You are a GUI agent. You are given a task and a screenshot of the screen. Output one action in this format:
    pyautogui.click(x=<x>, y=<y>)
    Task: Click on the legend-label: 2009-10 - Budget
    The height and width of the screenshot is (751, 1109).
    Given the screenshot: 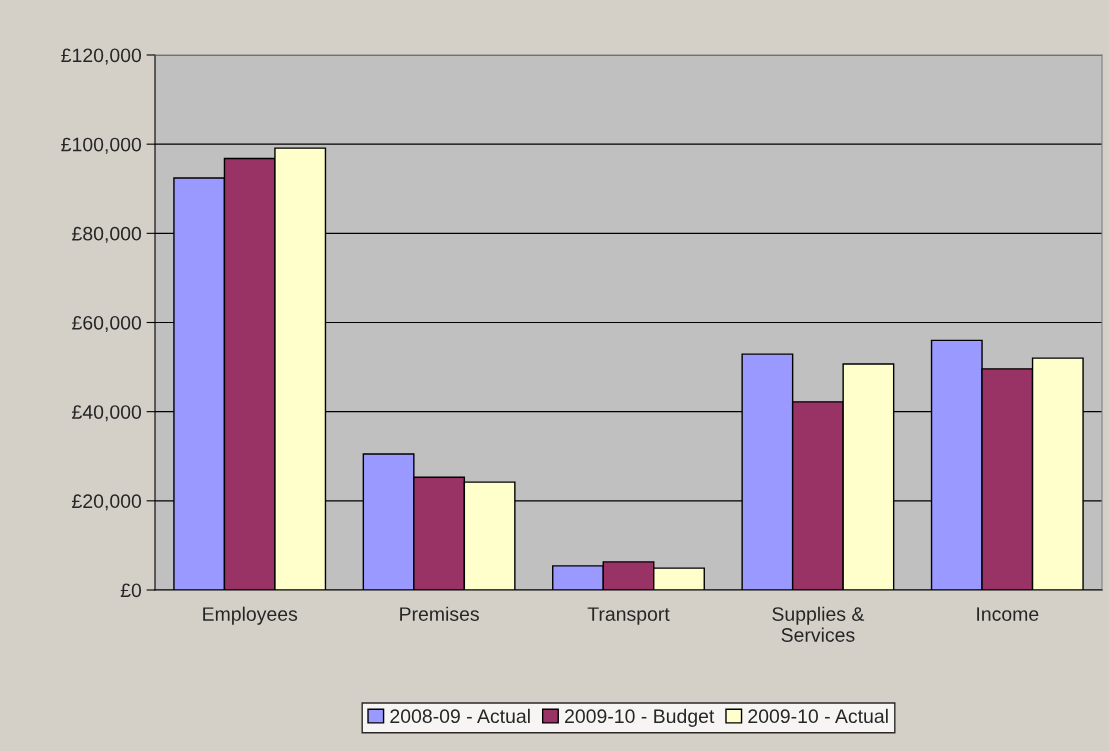 What is the action you would take?
    pyautogui.click(x=640, y=717)
    